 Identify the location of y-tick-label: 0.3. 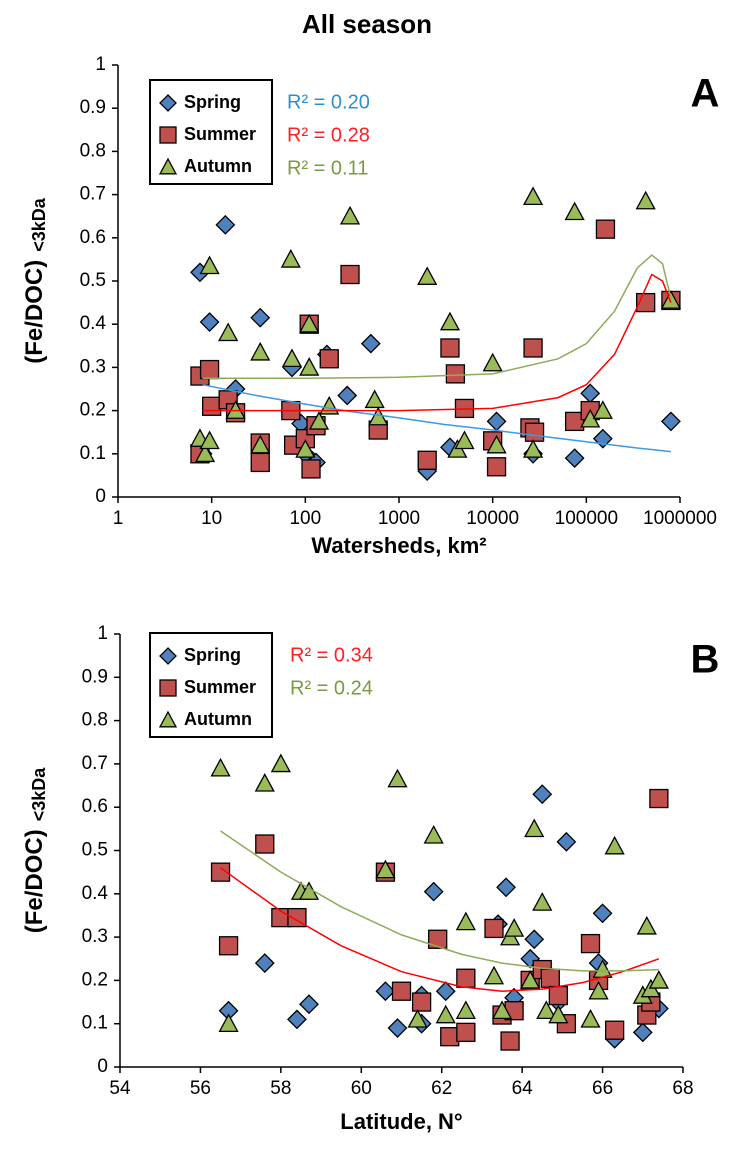
(93, 366).